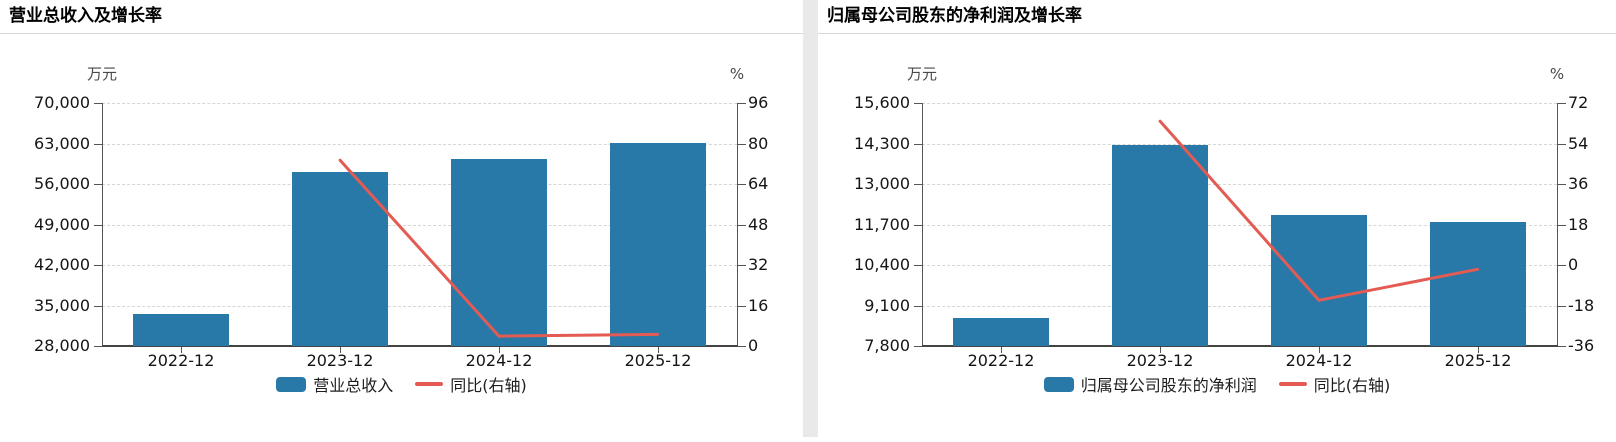 Image resolution: width=1616 pixels, height=442 pixels. I want to click on left-axis-tick-label: 14,300, so click(882, 143).